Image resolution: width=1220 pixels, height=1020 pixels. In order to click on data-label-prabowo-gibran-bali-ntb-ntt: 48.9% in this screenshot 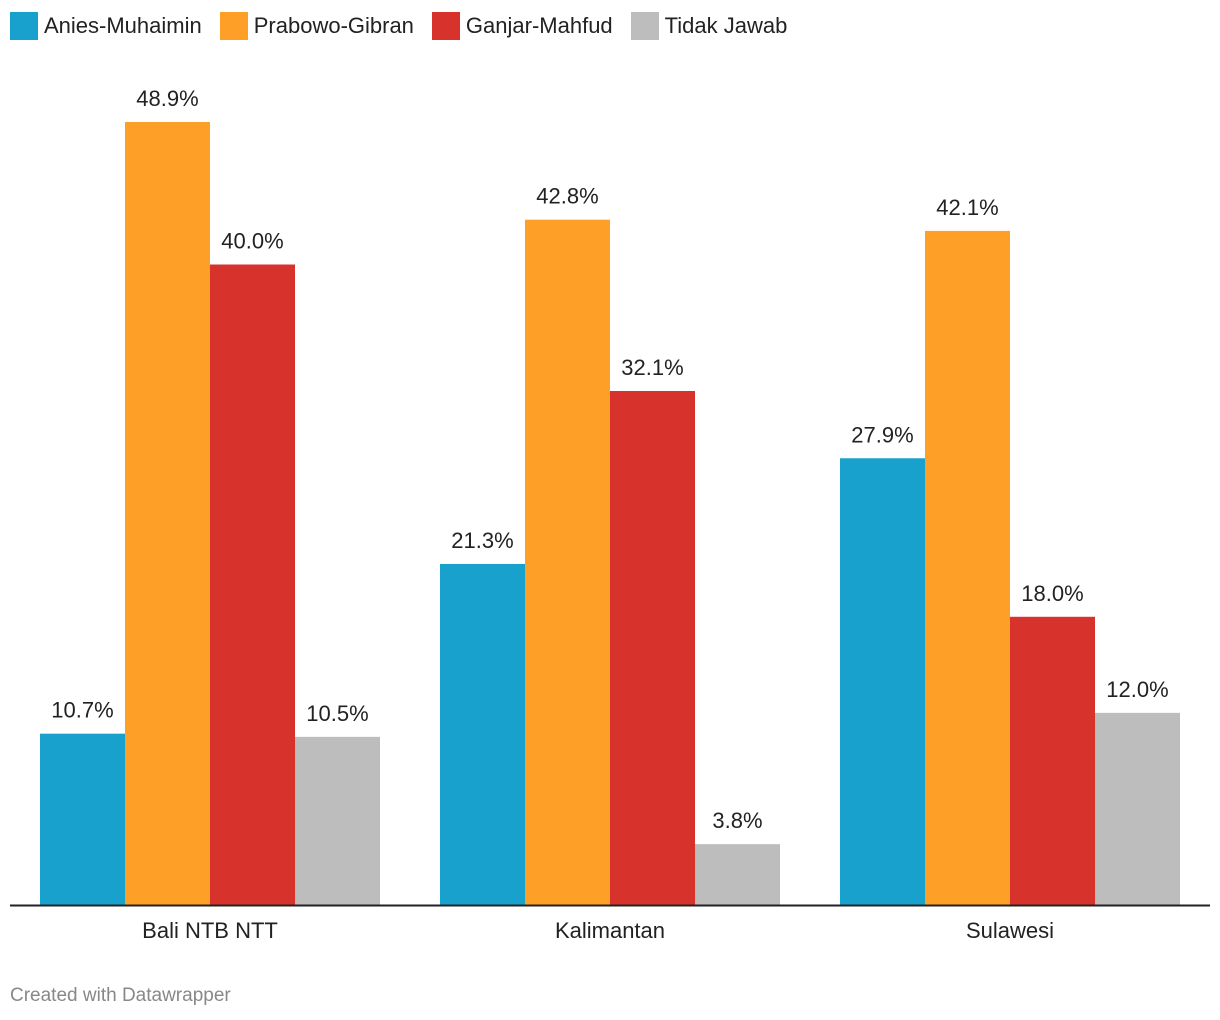, I will do `click(167, 98)`.